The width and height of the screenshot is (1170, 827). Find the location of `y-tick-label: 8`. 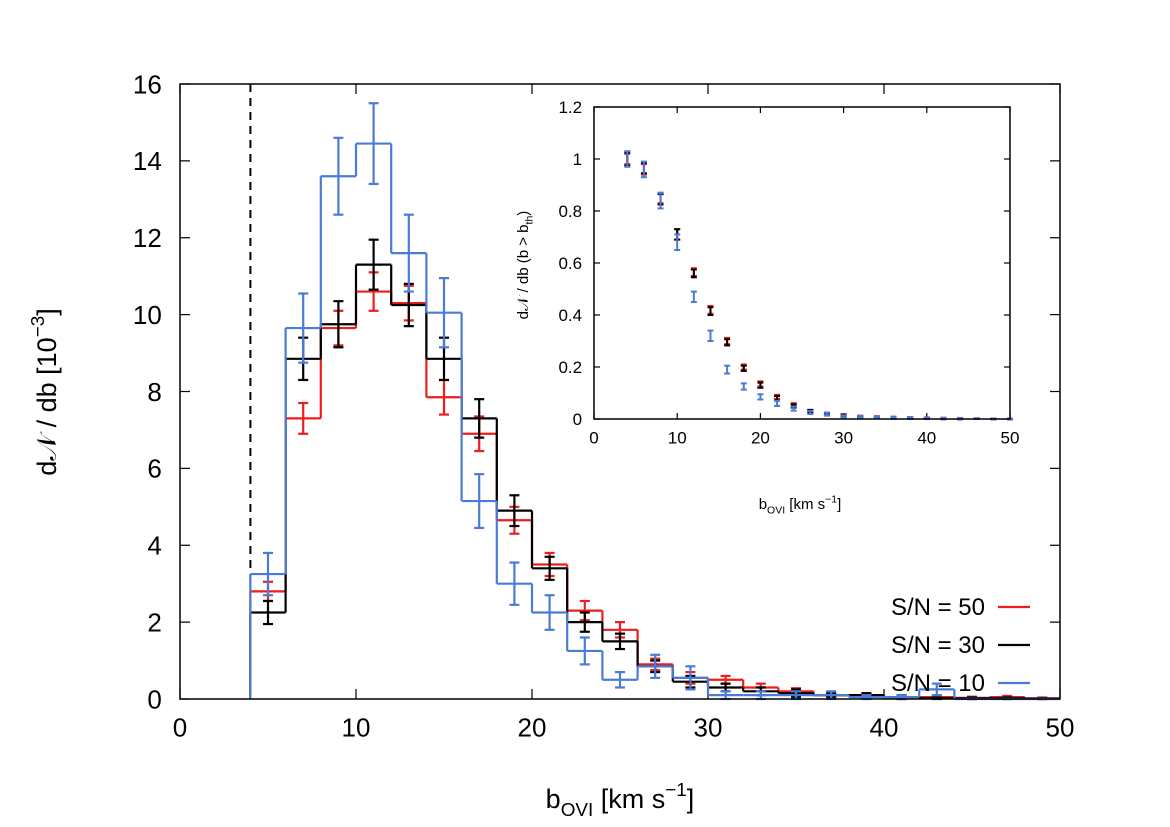

y-tick-label: 8 is located at coordinates (154, 392).